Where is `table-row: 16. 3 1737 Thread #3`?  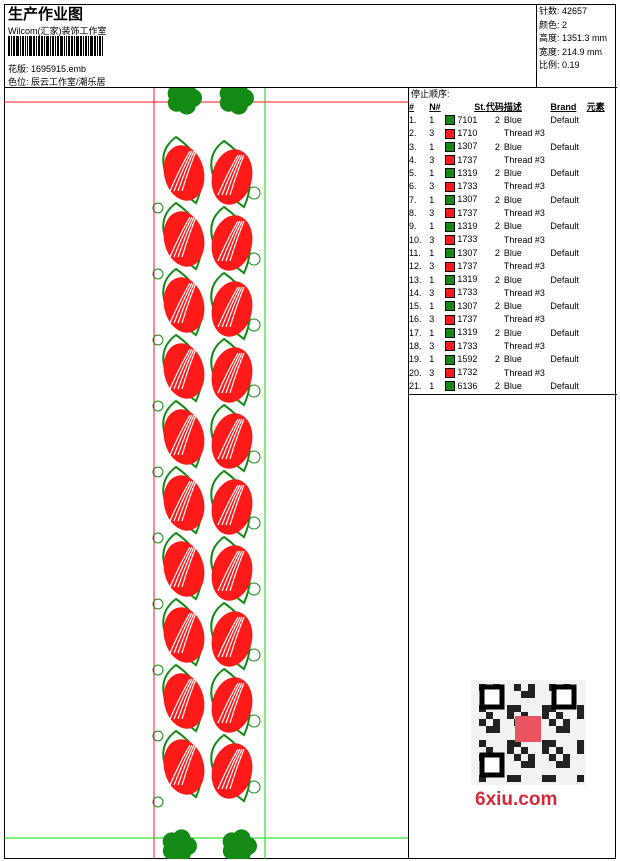
table-row: 16. 3 1737 Thread #3 is located at coordinates (513, 319).